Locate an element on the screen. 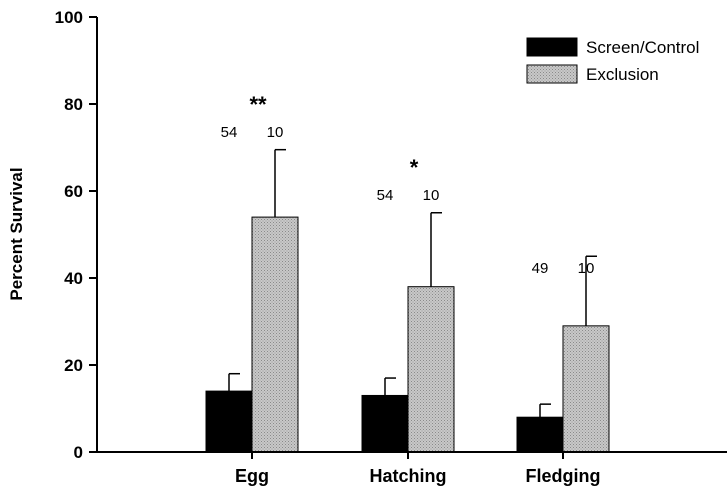 This screenshot has height=493, width=727. category-label: Hatching is located at coordinates (407, 476).